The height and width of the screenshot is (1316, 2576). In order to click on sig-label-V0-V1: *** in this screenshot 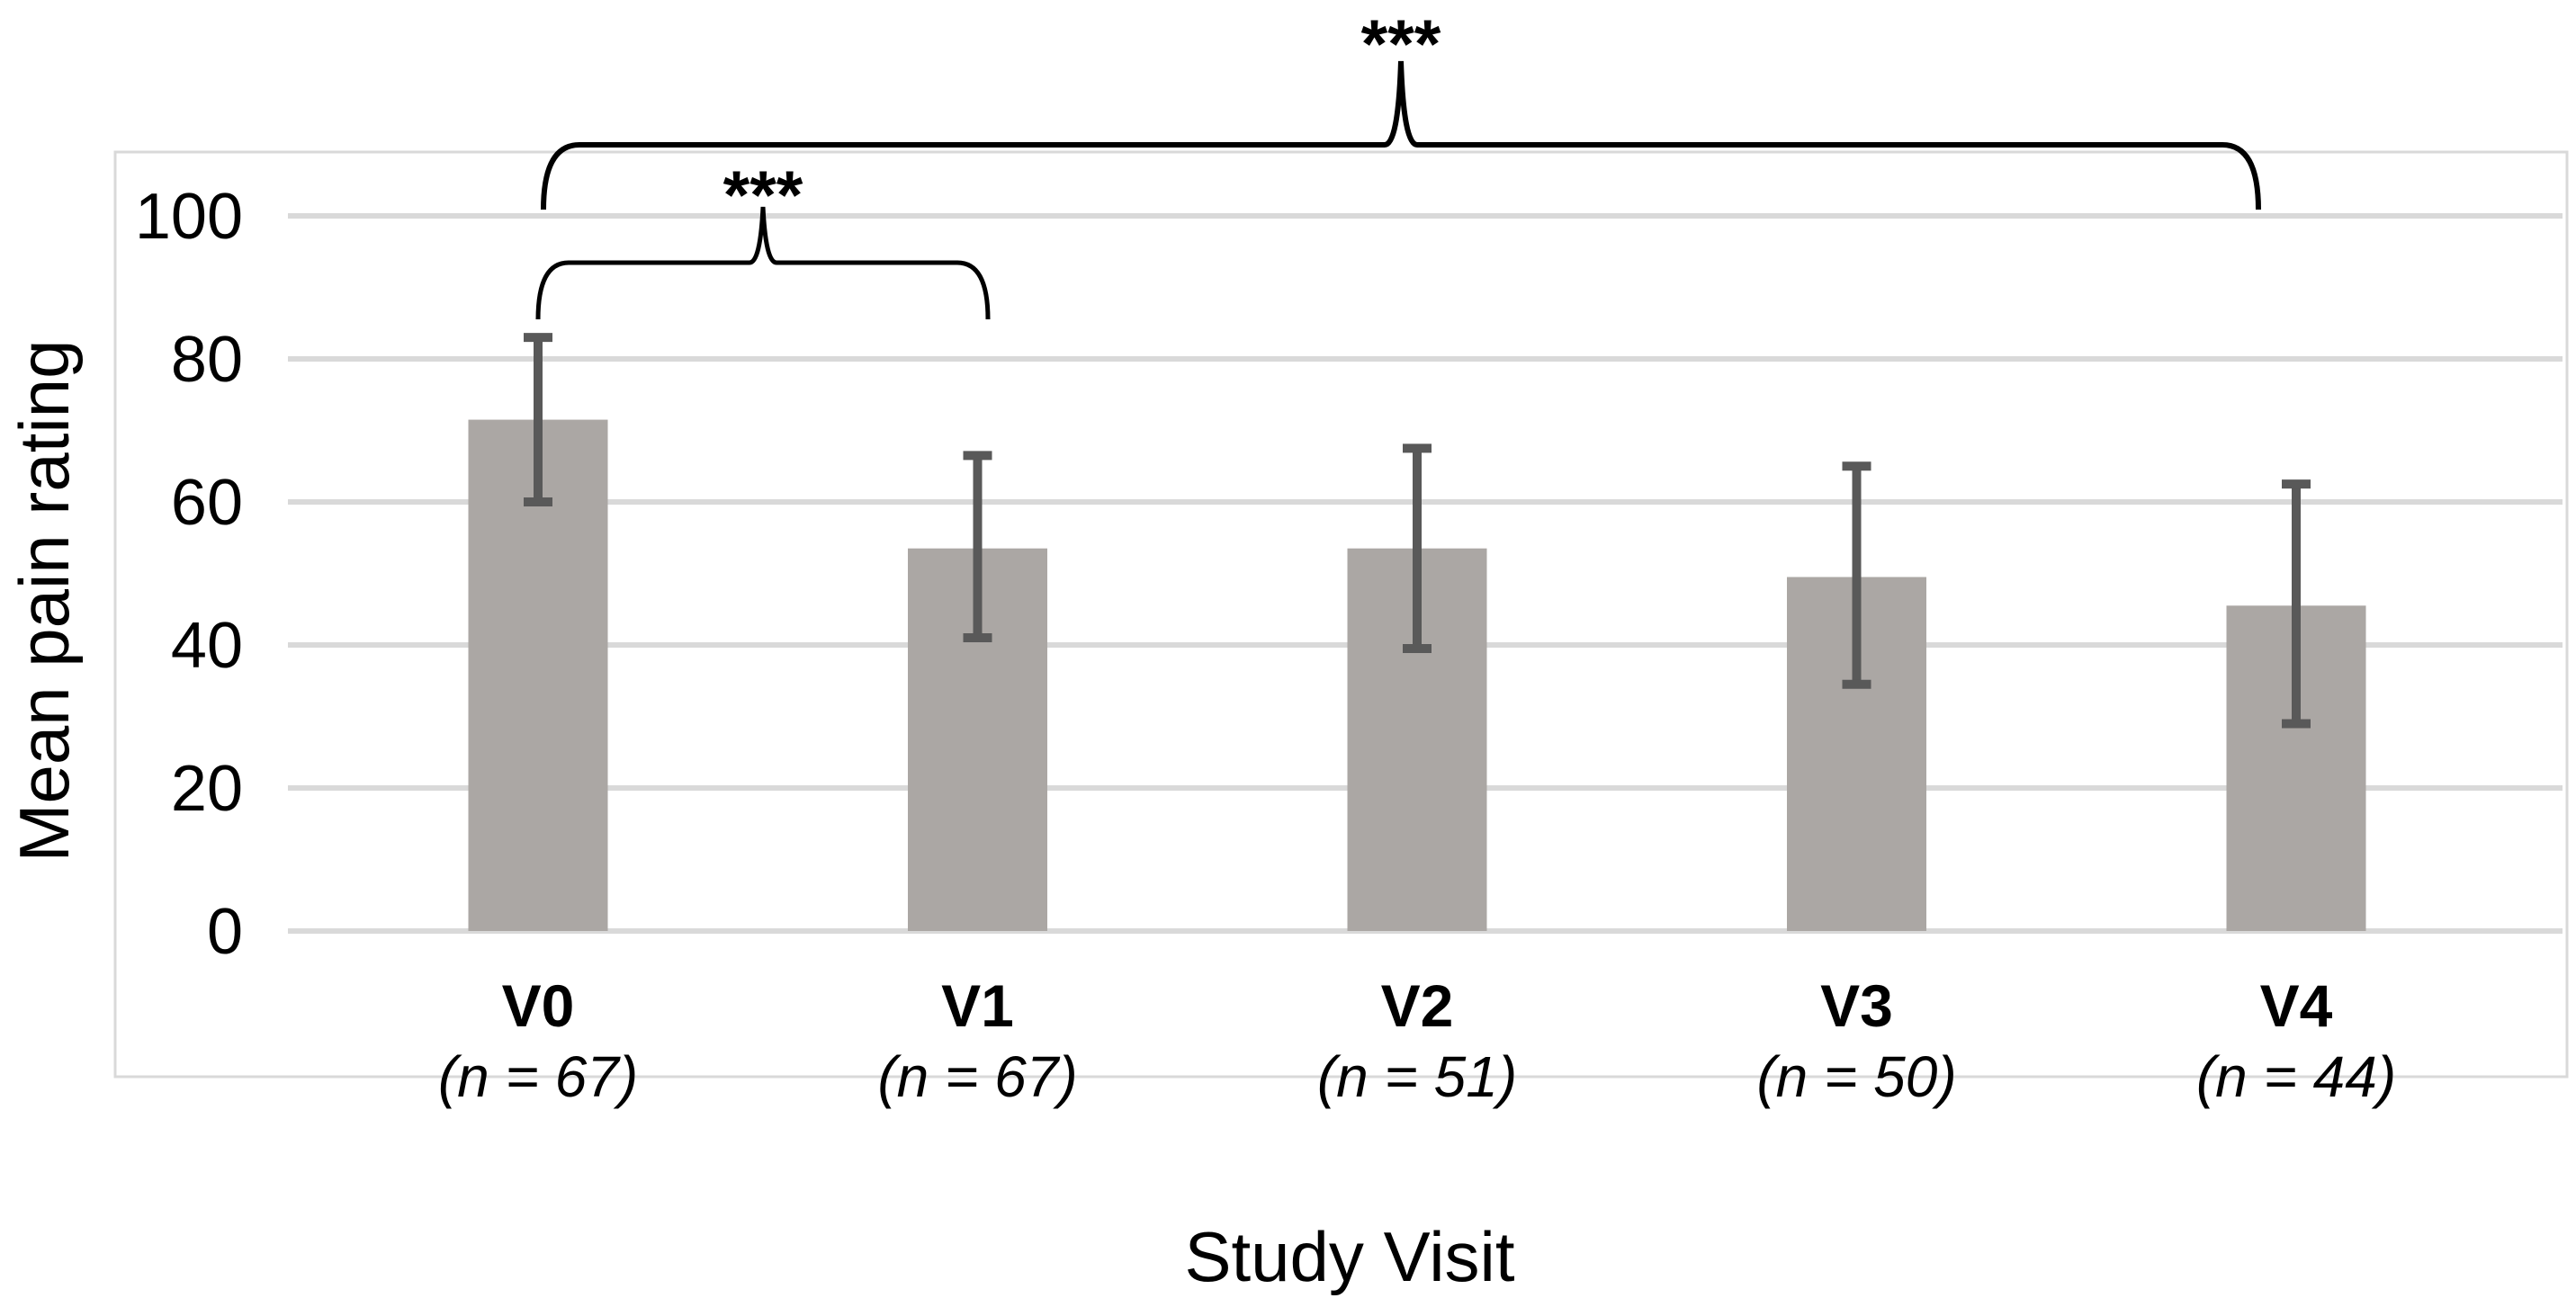, I will do `click(763, 195)`.